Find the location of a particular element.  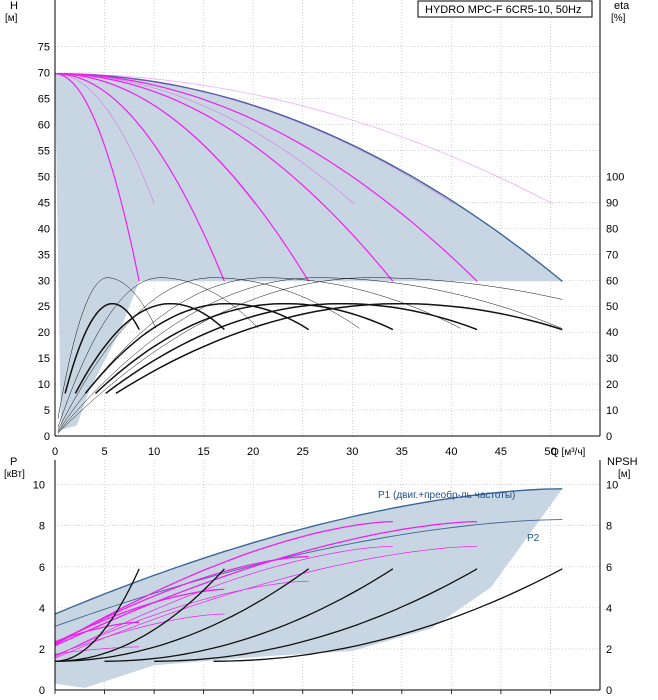

y-left-tick-label: 4 is located at coordinates (42, 609).